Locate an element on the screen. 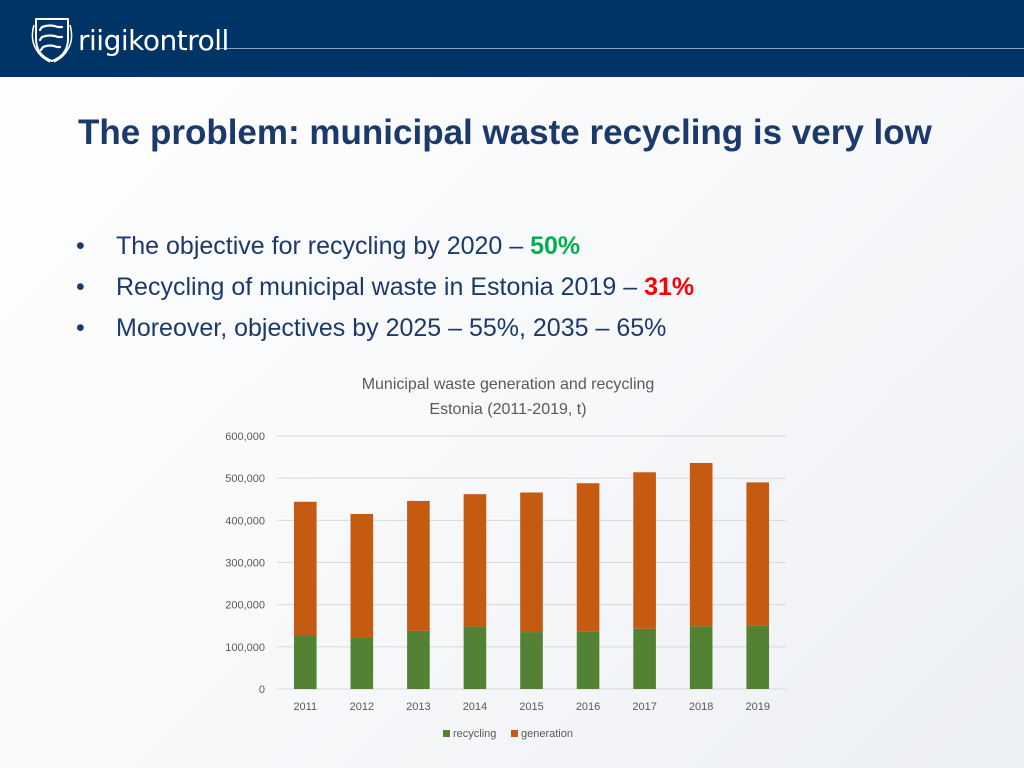 The height and width of the screenshot is (768, 1024). x-tick-label: 2015 is located at coordinates (531, 707).